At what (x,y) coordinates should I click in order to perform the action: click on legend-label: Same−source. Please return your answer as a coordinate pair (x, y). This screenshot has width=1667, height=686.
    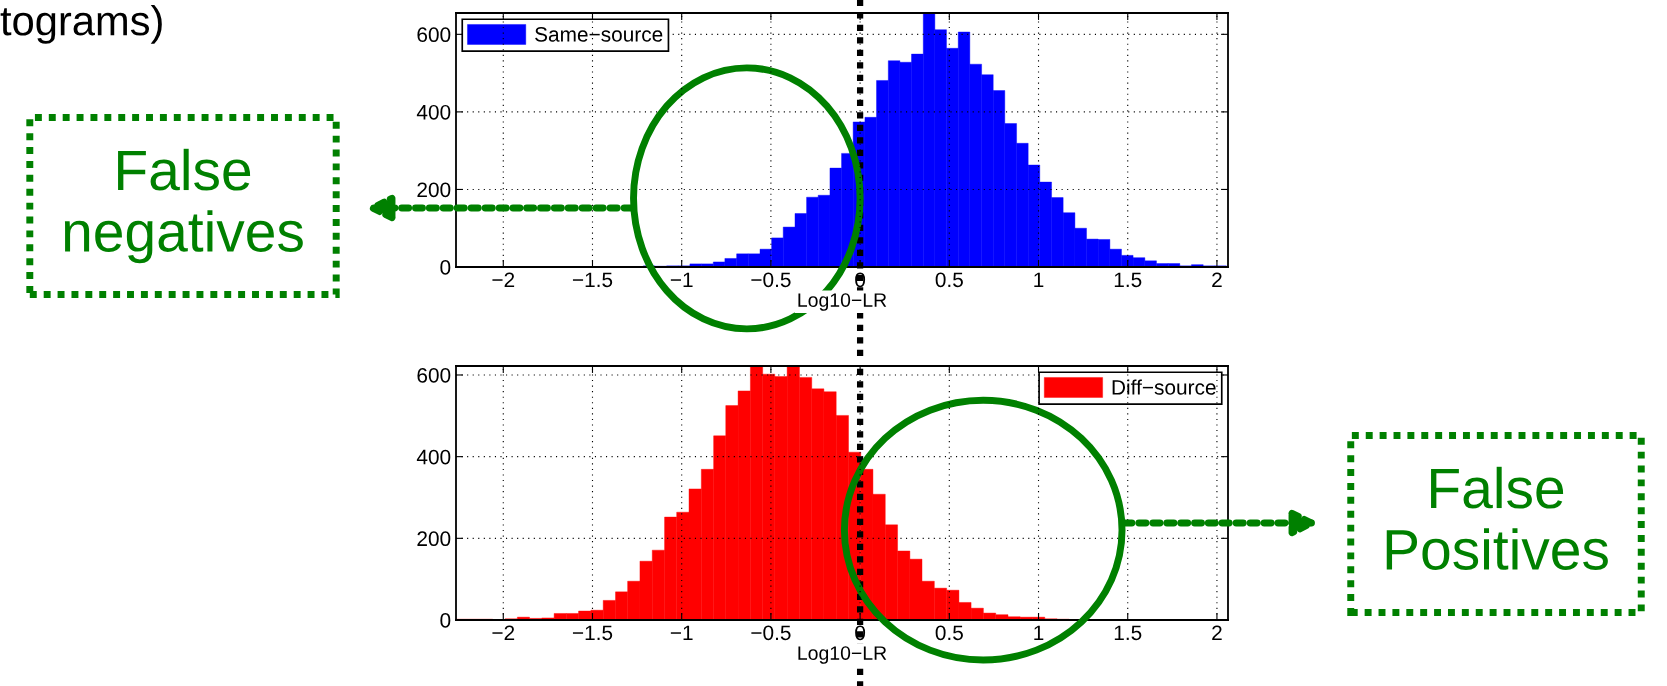
    Looking at the image, I should click on (599, 34).